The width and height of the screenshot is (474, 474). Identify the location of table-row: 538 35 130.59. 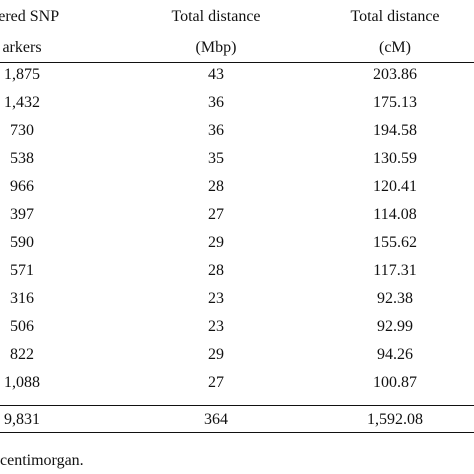
(237, 159).